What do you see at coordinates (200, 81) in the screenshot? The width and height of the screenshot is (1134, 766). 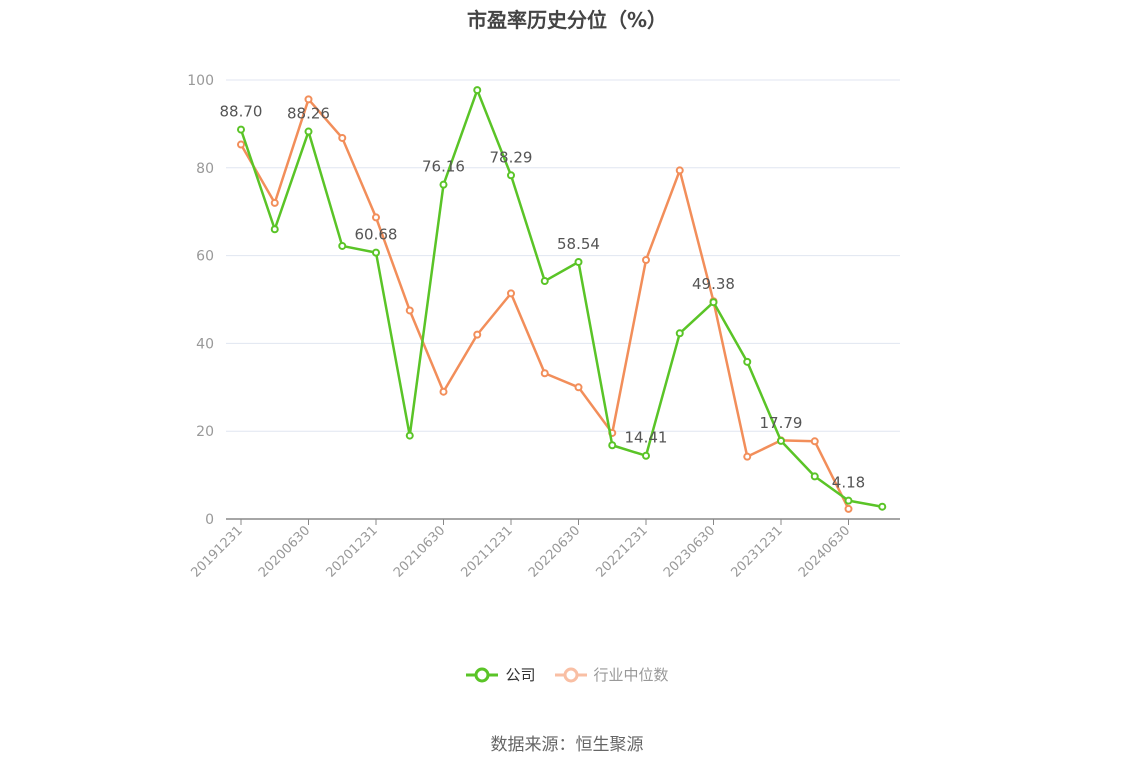 I see `y-tick-label: 100` at bounding box center [200, 81].